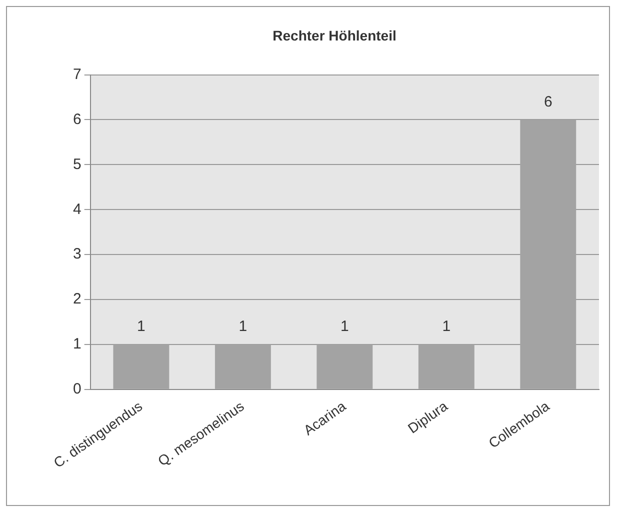  Describe the element at coordinates (548, 101) in the screenshot. I see `data-label: 6` at that location.